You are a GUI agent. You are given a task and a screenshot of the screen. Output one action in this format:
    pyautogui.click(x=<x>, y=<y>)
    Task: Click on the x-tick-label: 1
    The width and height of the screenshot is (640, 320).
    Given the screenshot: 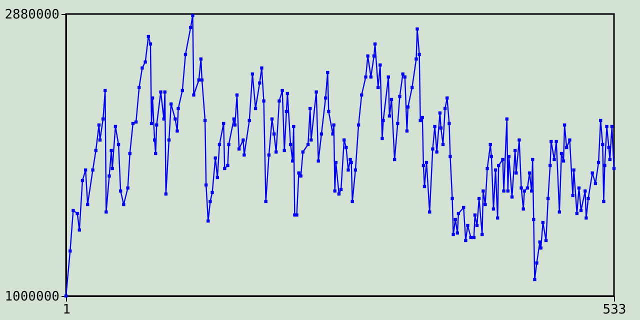 What is the action you would take?
    pyautogui.click(x=66, y=310)
    